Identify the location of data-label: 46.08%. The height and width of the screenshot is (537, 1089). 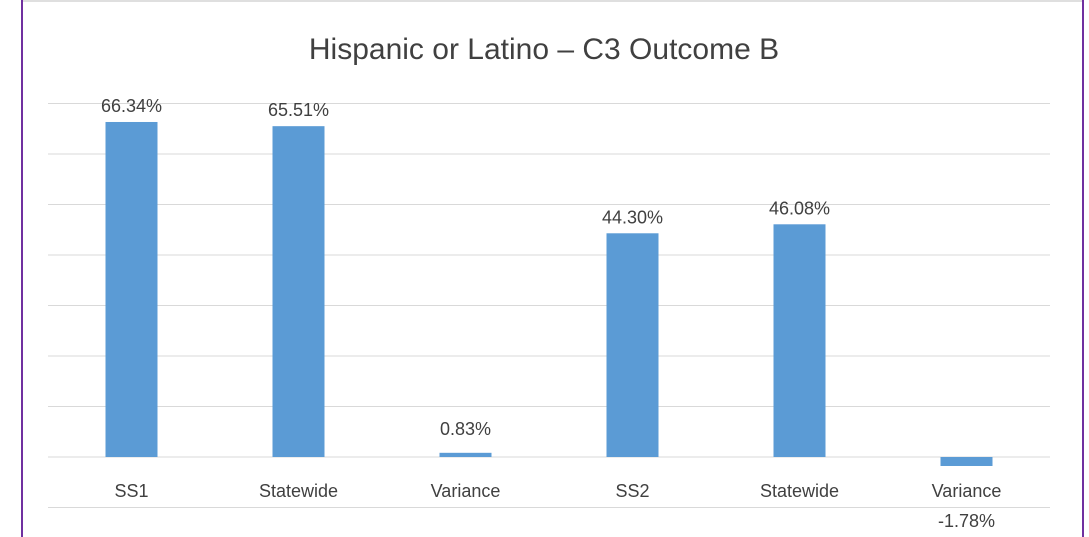
(799, 208).